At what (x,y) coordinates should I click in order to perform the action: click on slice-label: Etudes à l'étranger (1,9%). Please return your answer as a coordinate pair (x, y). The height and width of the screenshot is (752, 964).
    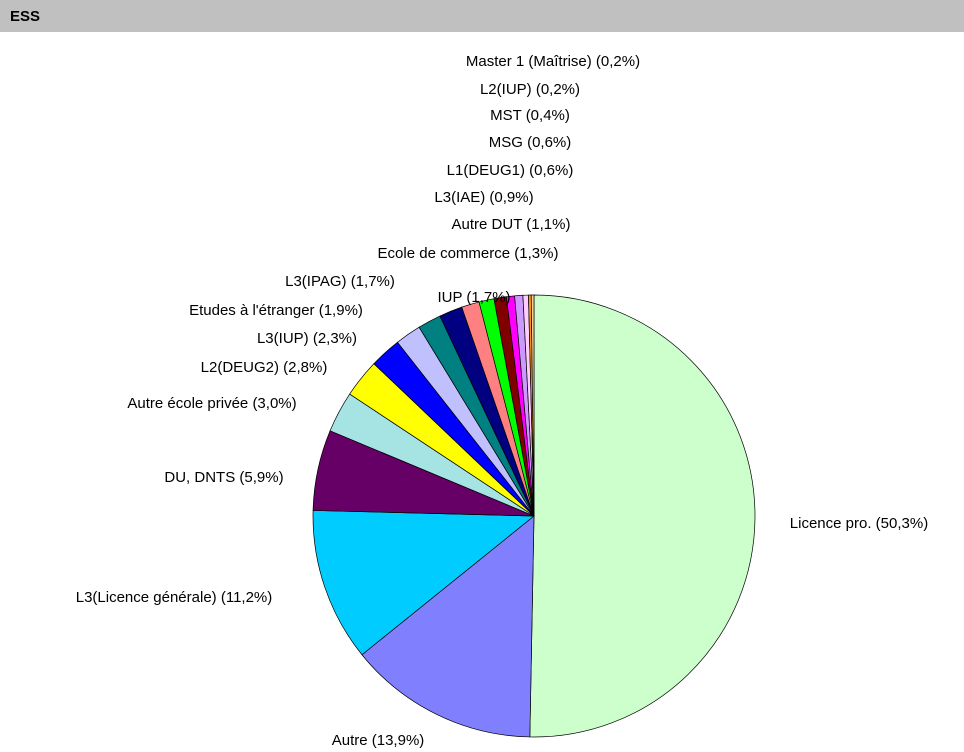
    Looking at the image, I should click on (276, 310).